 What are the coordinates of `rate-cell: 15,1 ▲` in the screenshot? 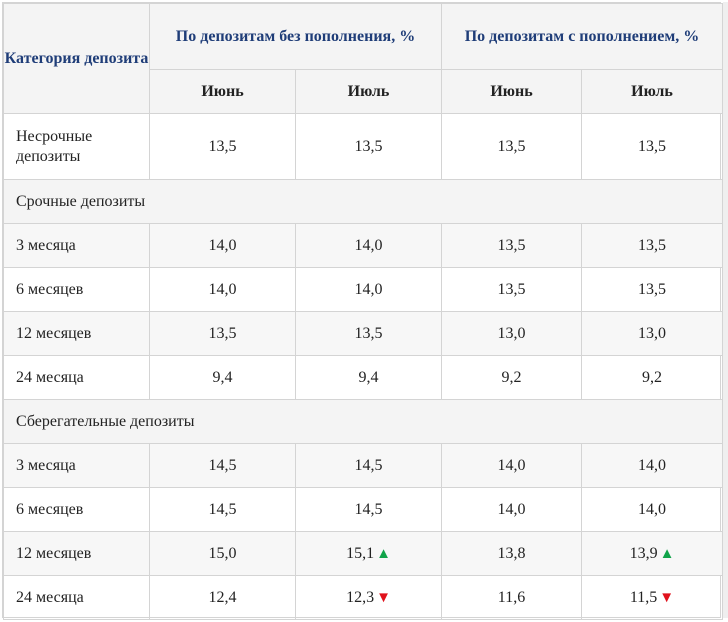 It's located at (368, 553).